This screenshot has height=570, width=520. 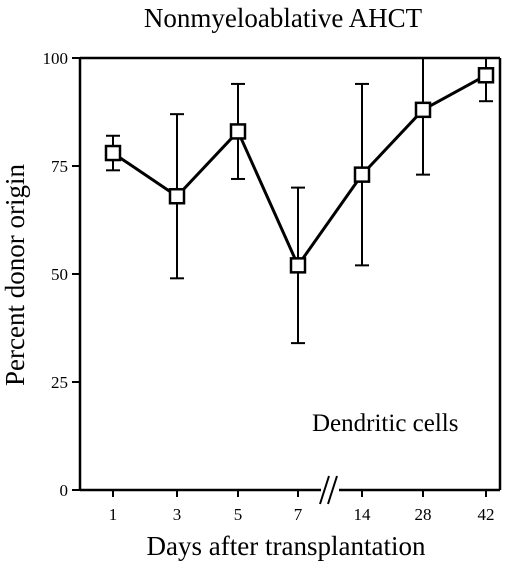 I want to click on x-tick-label: 3, so click(x=177, y=514).